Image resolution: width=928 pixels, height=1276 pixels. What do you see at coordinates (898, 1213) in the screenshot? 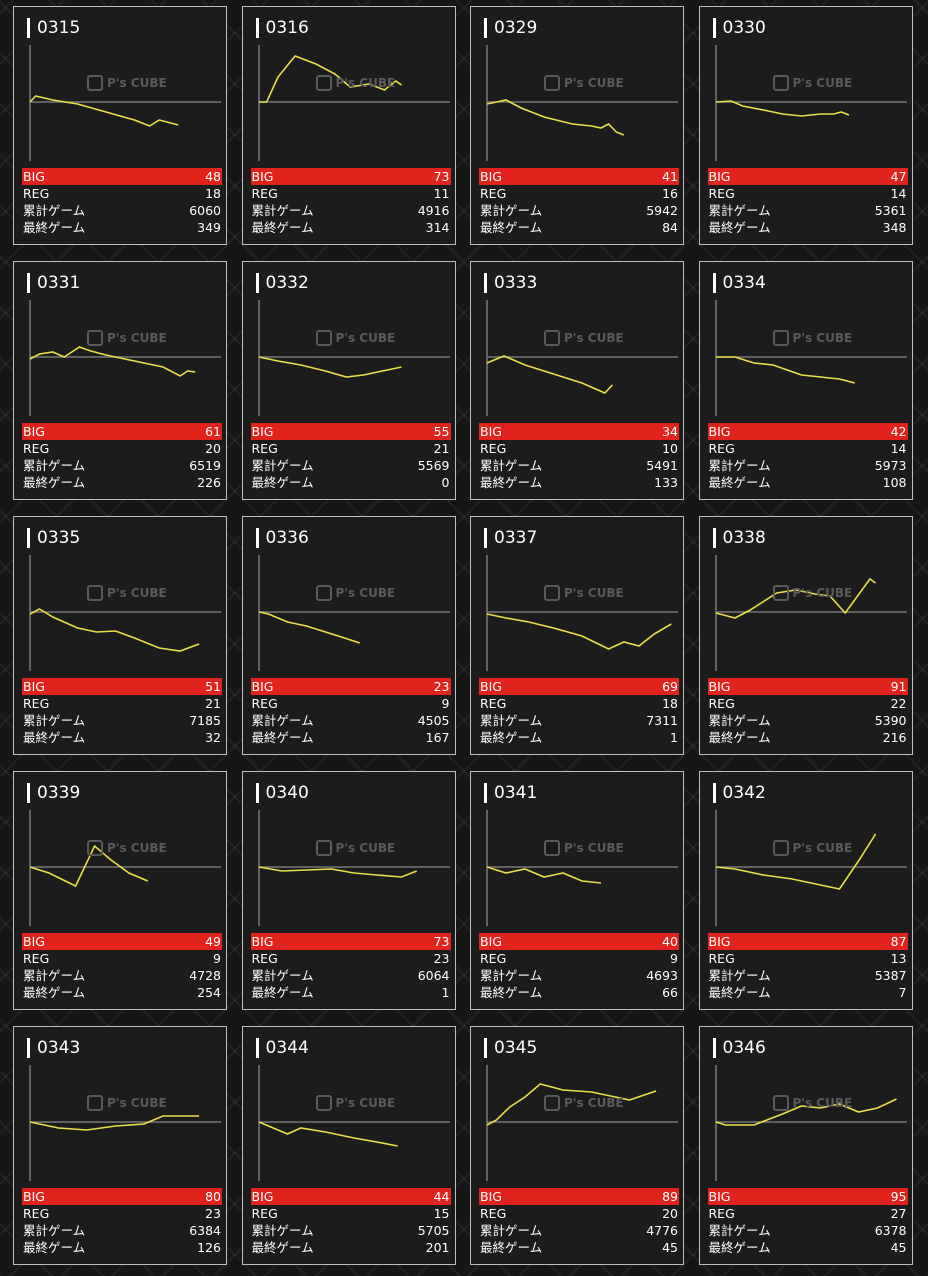
I see `reg-value: 27` at bounding box center [898, 1213].